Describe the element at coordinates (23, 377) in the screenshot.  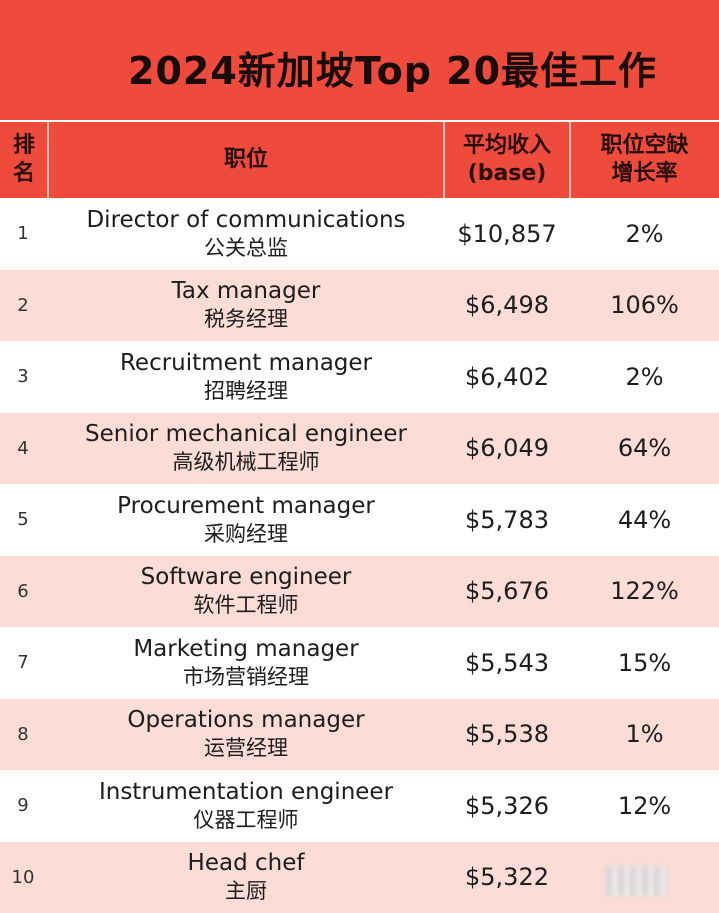
I see `rank-cell: 3` at that location.